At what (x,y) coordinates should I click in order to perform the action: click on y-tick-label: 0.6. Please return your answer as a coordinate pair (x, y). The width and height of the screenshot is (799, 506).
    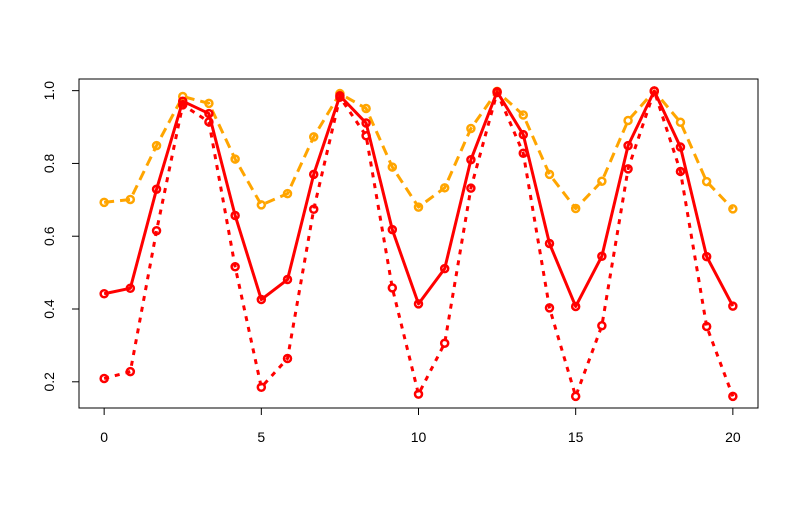
    Looking at the image, I should click on (49, 236).